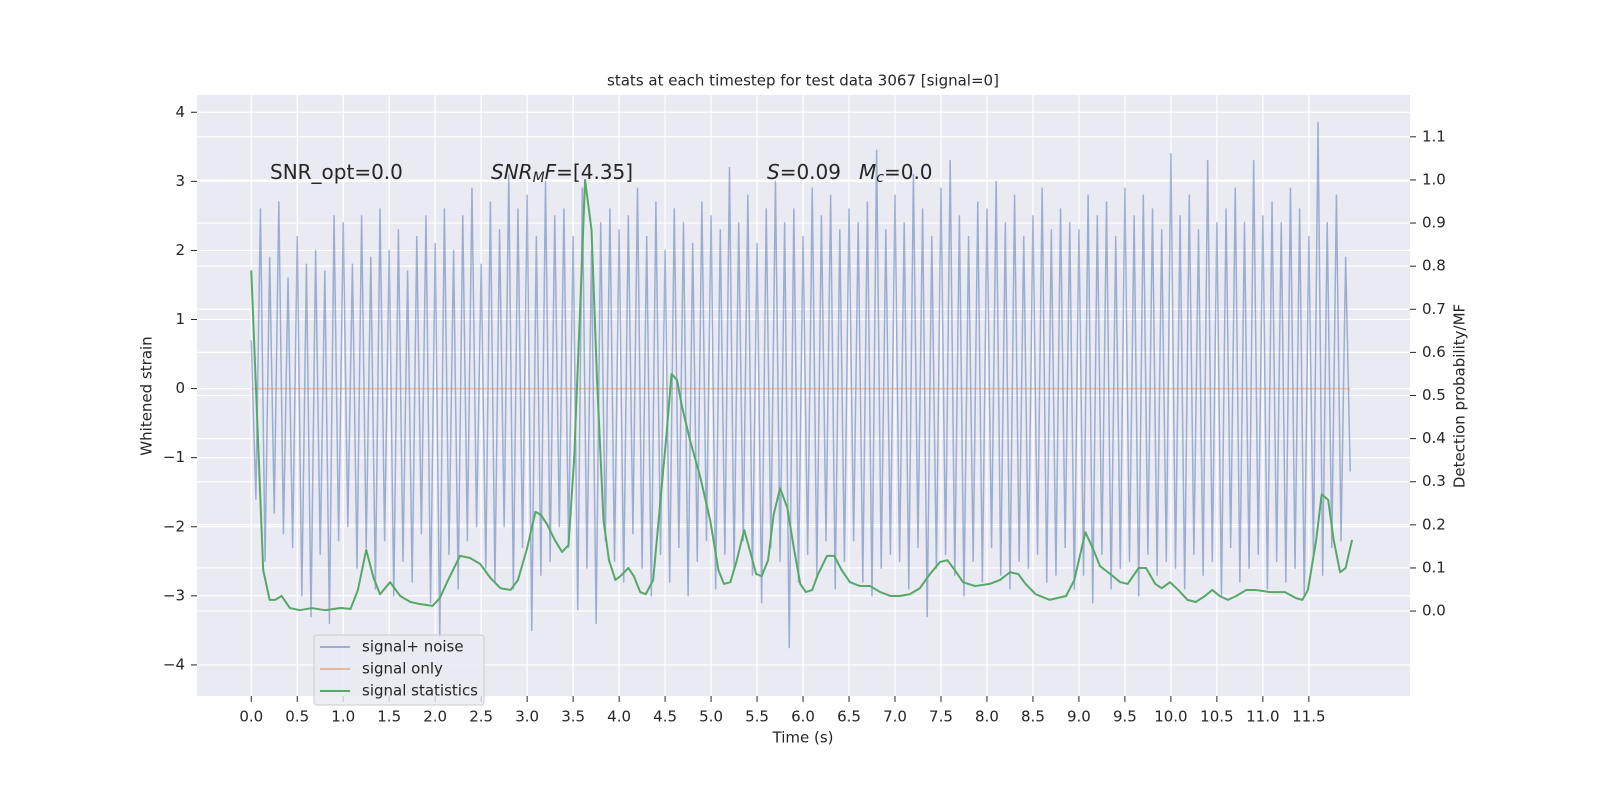  I want to click on x-axis-label: Time (s), so click(803, 738).